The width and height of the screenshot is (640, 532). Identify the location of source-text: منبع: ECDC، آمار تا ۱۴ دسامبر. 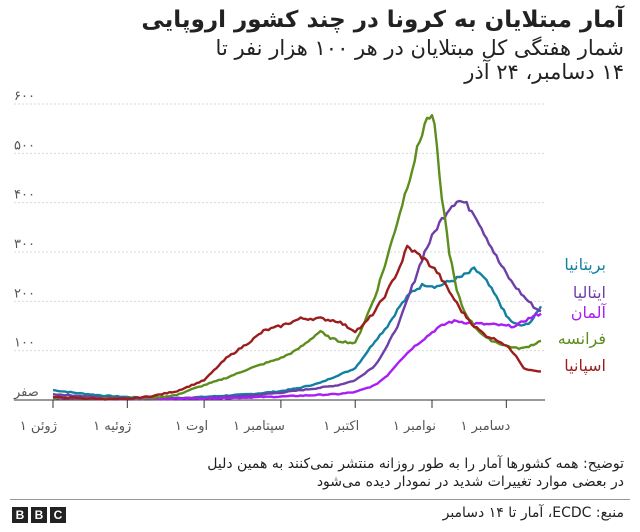
(533, 513).